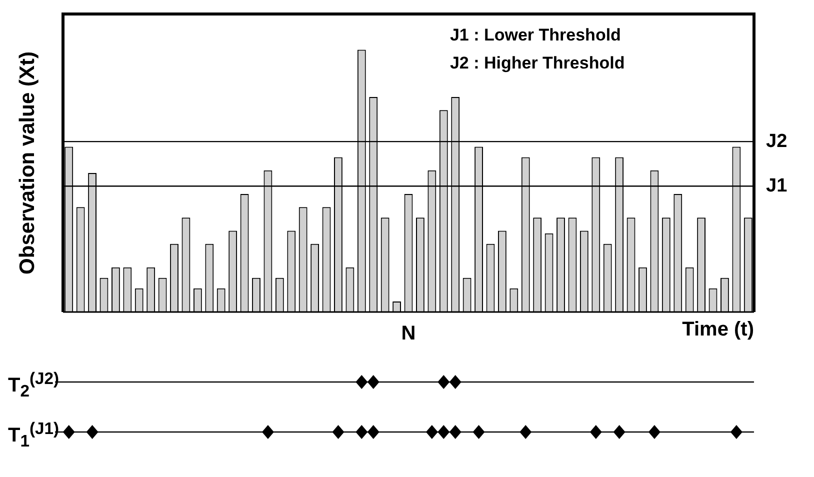 The image size is (814, 477). I want to click on ref-line-label: J1, so click(777, 185).